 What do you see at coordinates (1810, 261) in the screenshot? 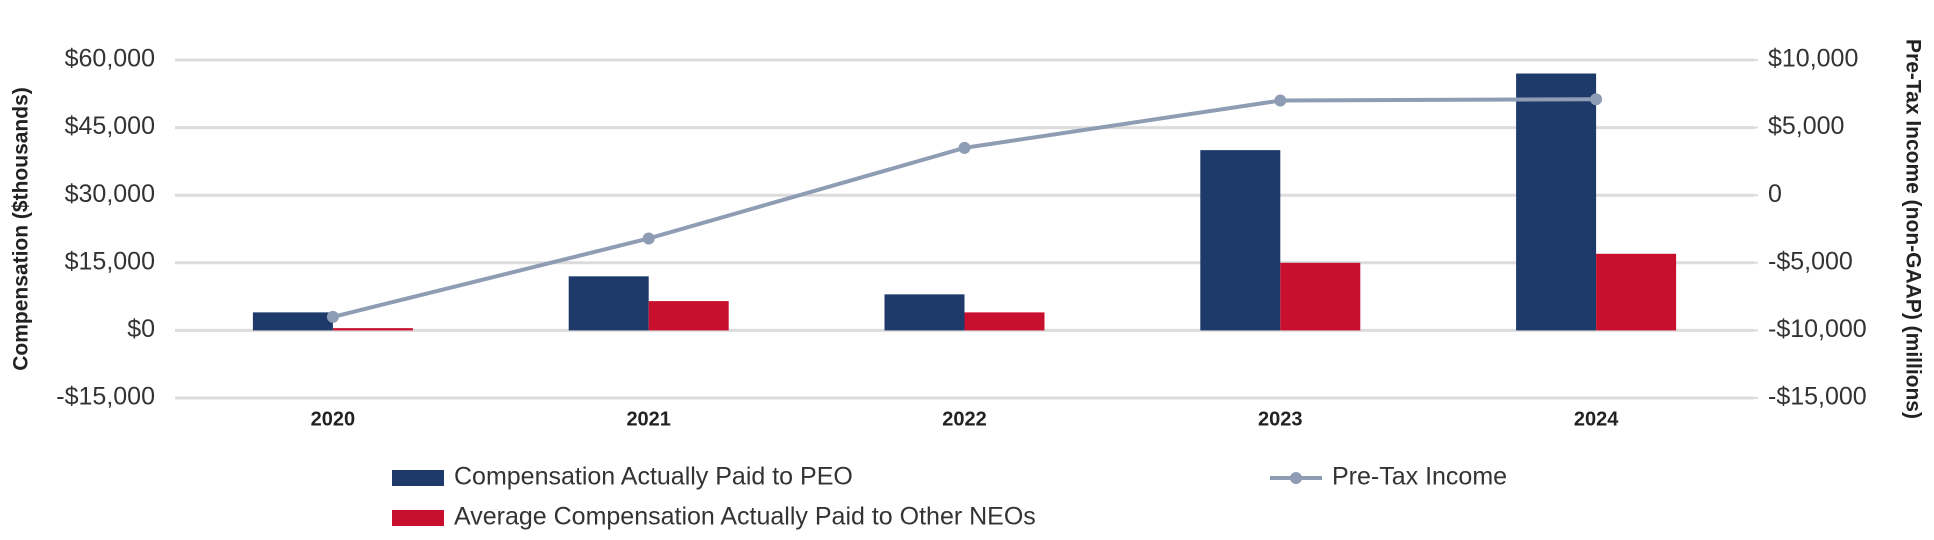
I see `y2-tick-label: -$5,000` at bounding box center [1810, 261].